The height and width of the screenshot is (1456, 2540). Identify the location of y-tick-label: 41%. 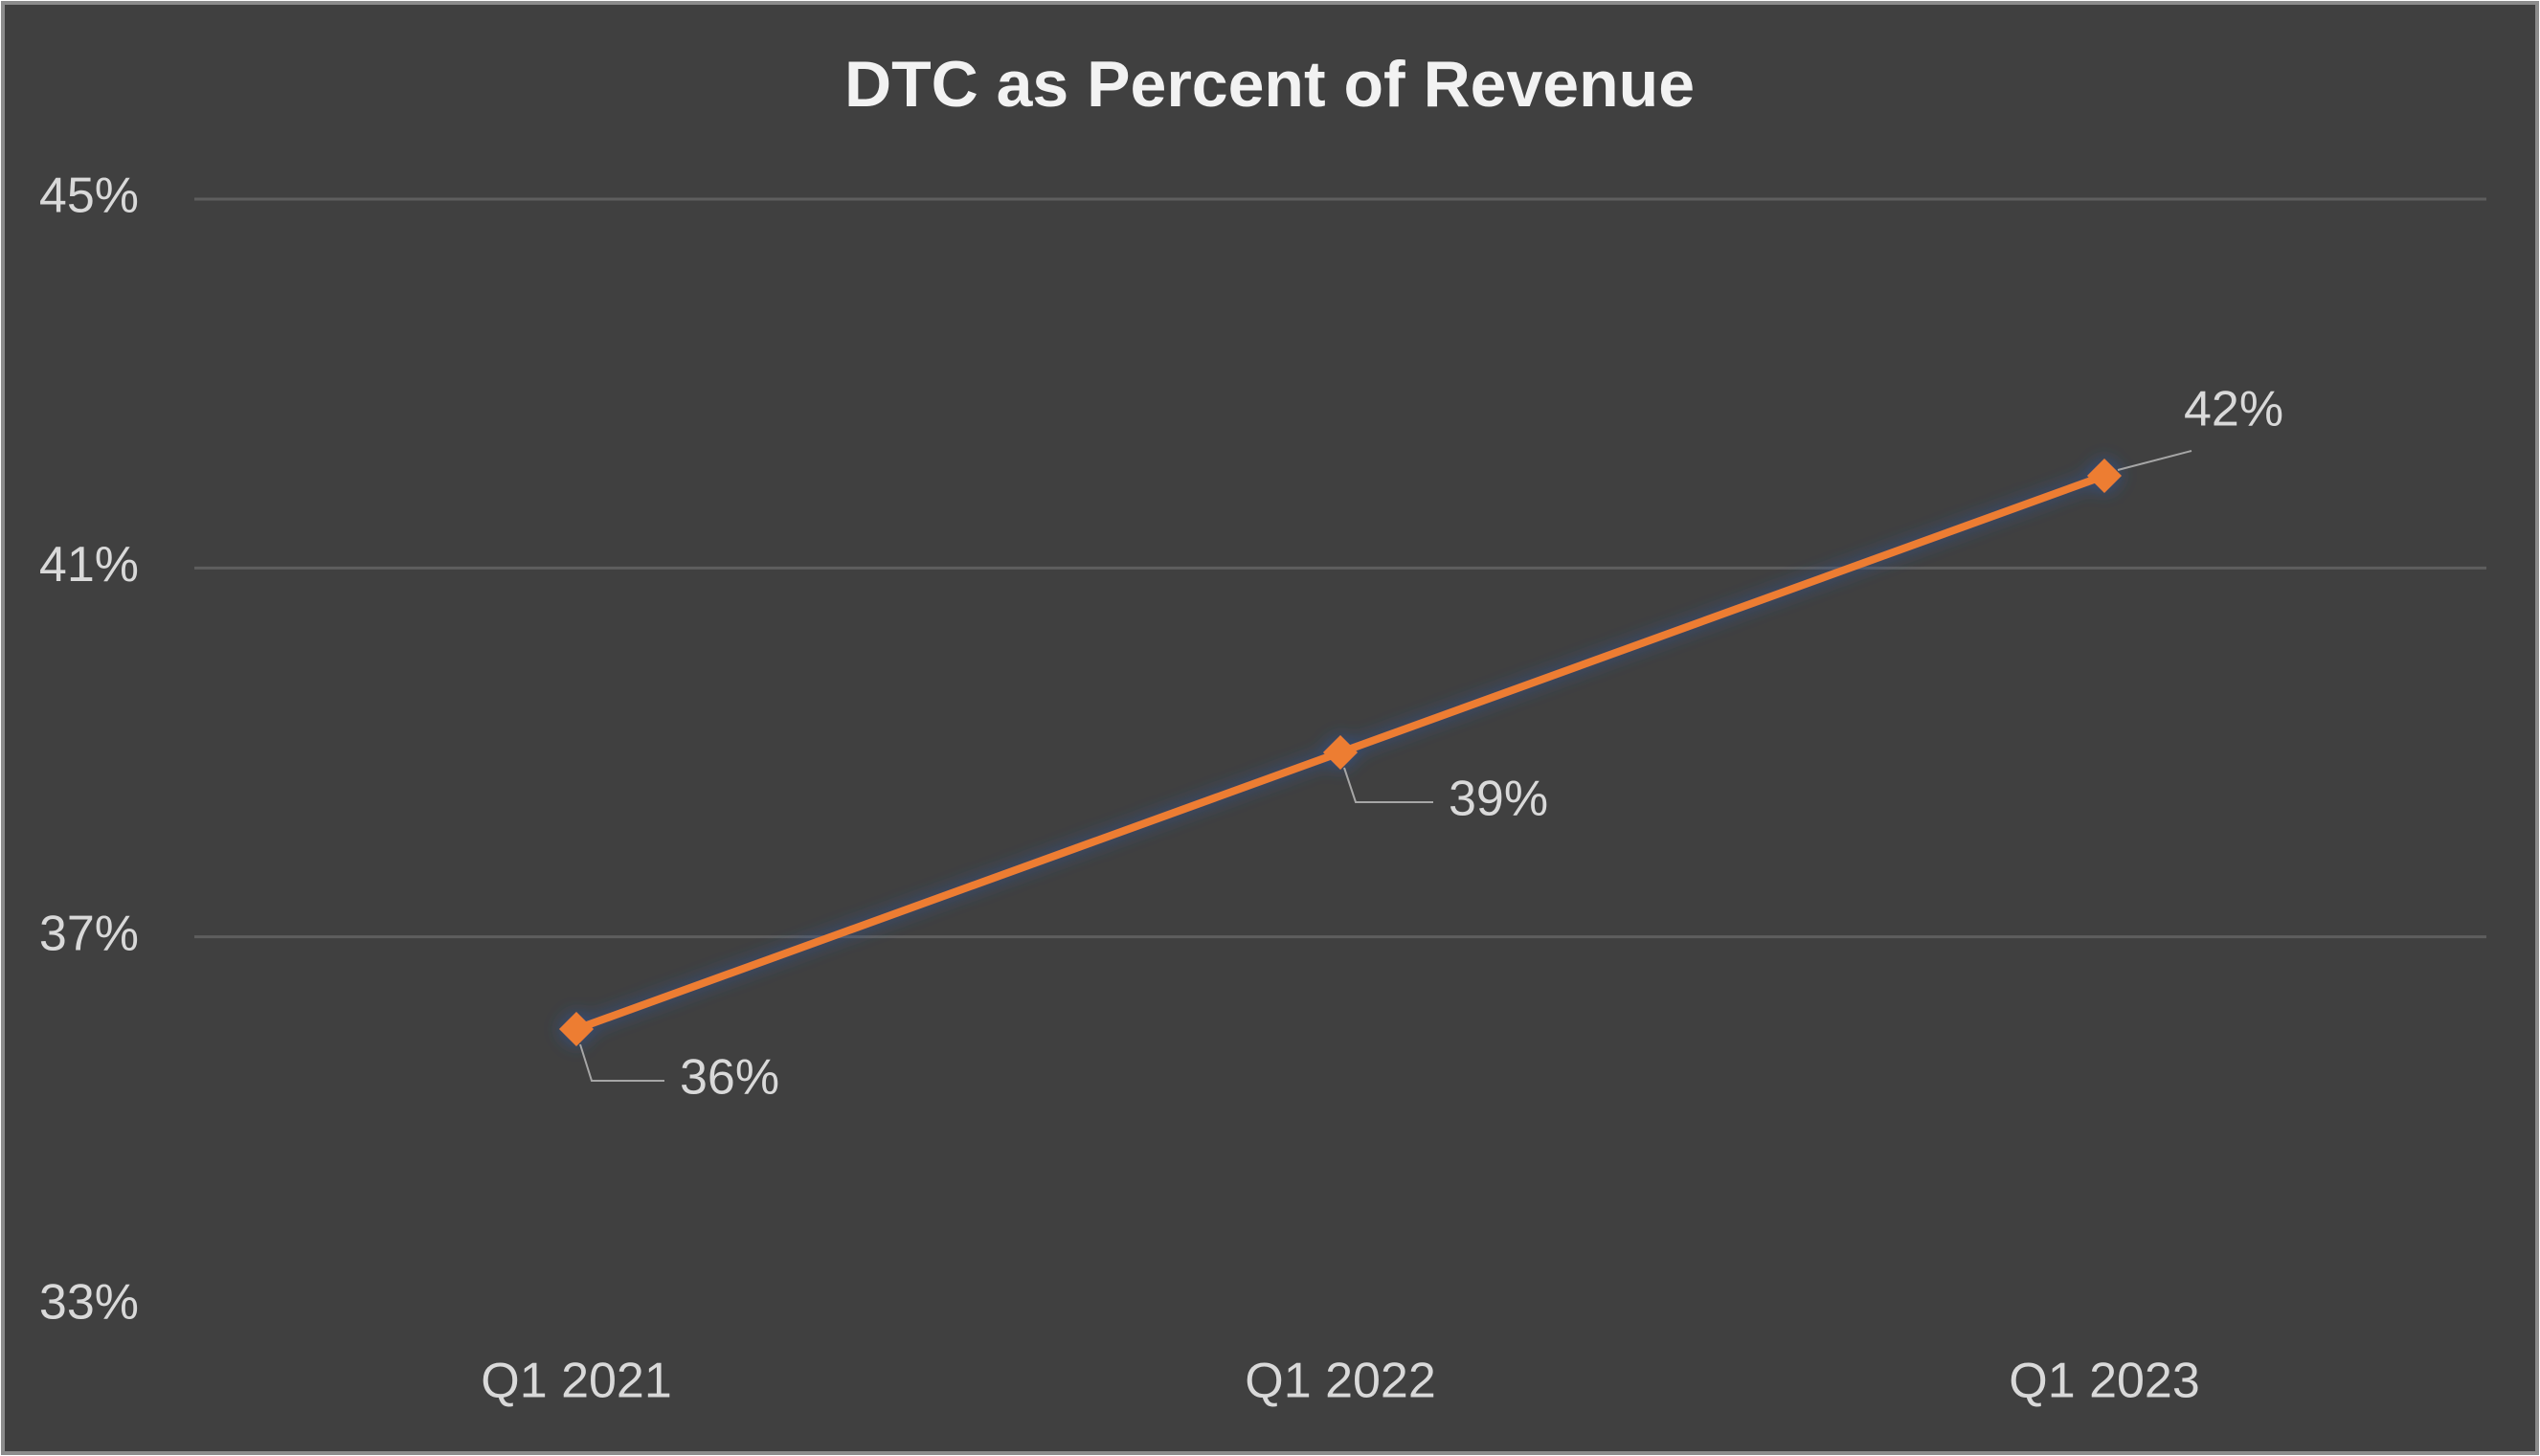
(89, 565).